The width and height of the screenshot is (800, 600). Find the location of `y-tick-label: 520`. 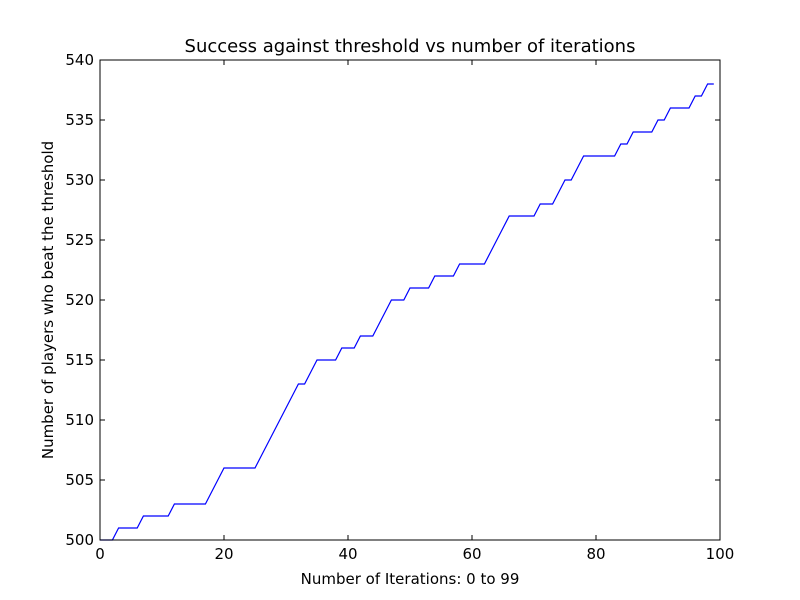

y-tick-label: 520 is located at coordinates (79, 300).